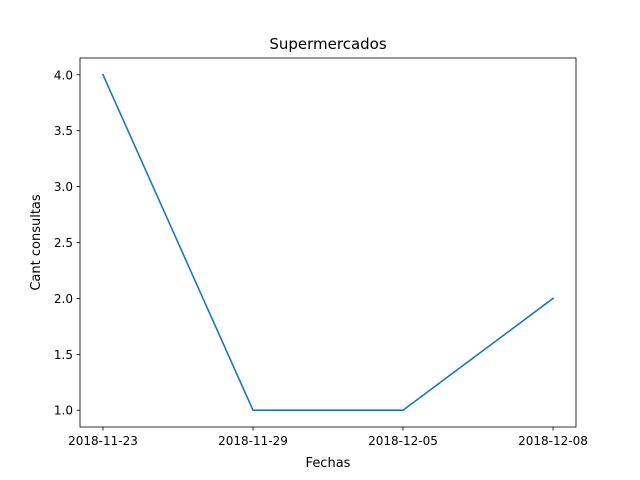  Describe the element at coordinates (63, 355) in the screenshot. I see `y-tick-label: 1.5` at that location.